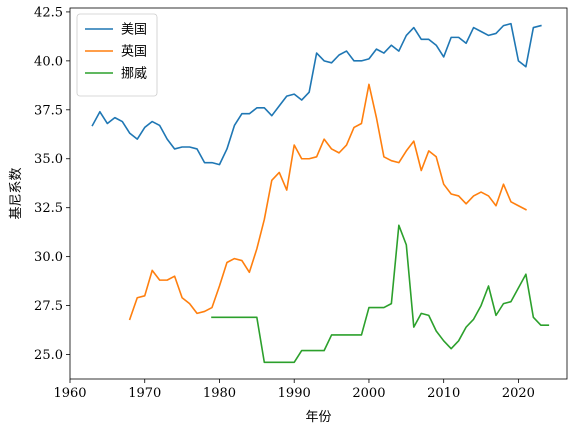 The width and height of the screenshot is (575, 437). I want to click on y-tick-label: 35.0, so click(48, 159).